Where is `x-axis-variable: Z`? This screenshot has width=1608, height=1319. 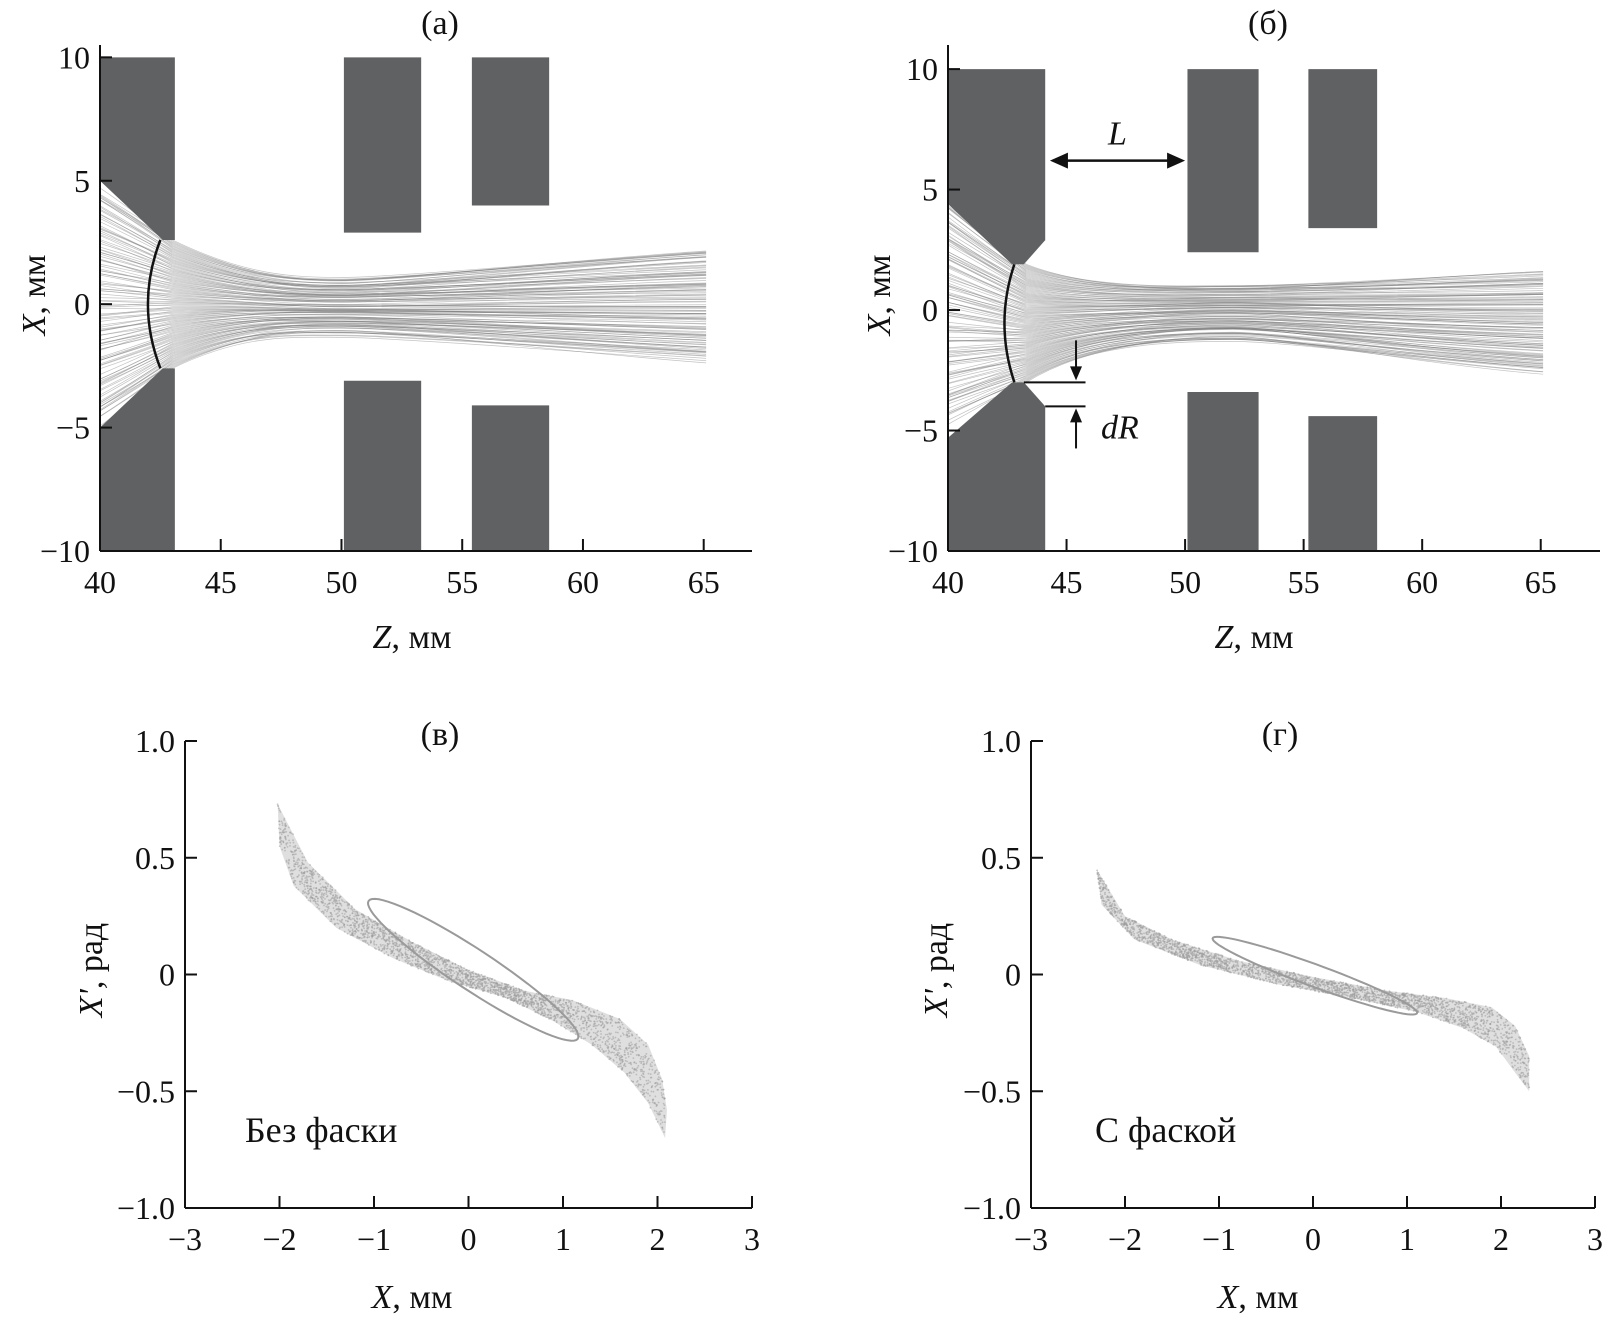 x-axis-variable: Z is located at coordinates (383, 637).